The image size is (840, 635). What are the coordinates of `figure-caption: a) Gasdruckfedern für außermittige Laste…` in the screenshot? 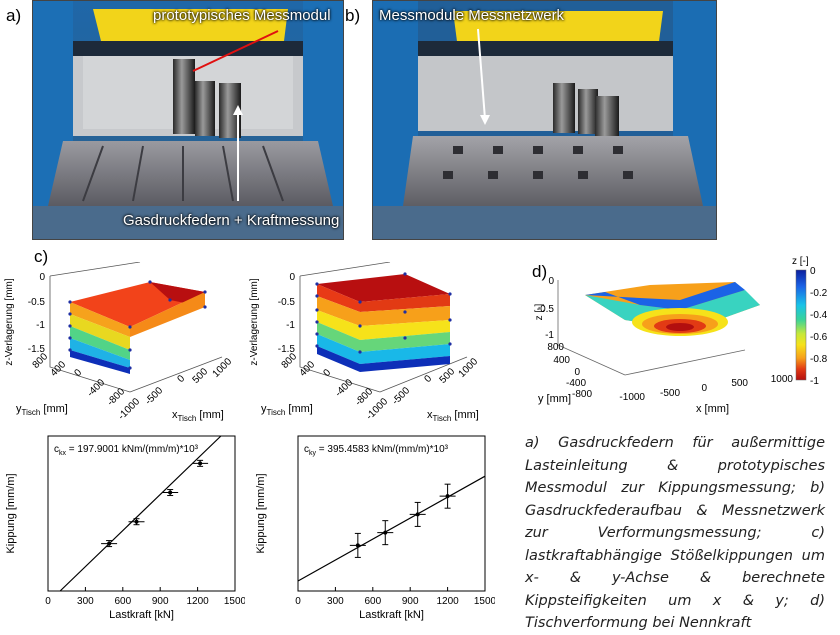 It's located at (675, 533).